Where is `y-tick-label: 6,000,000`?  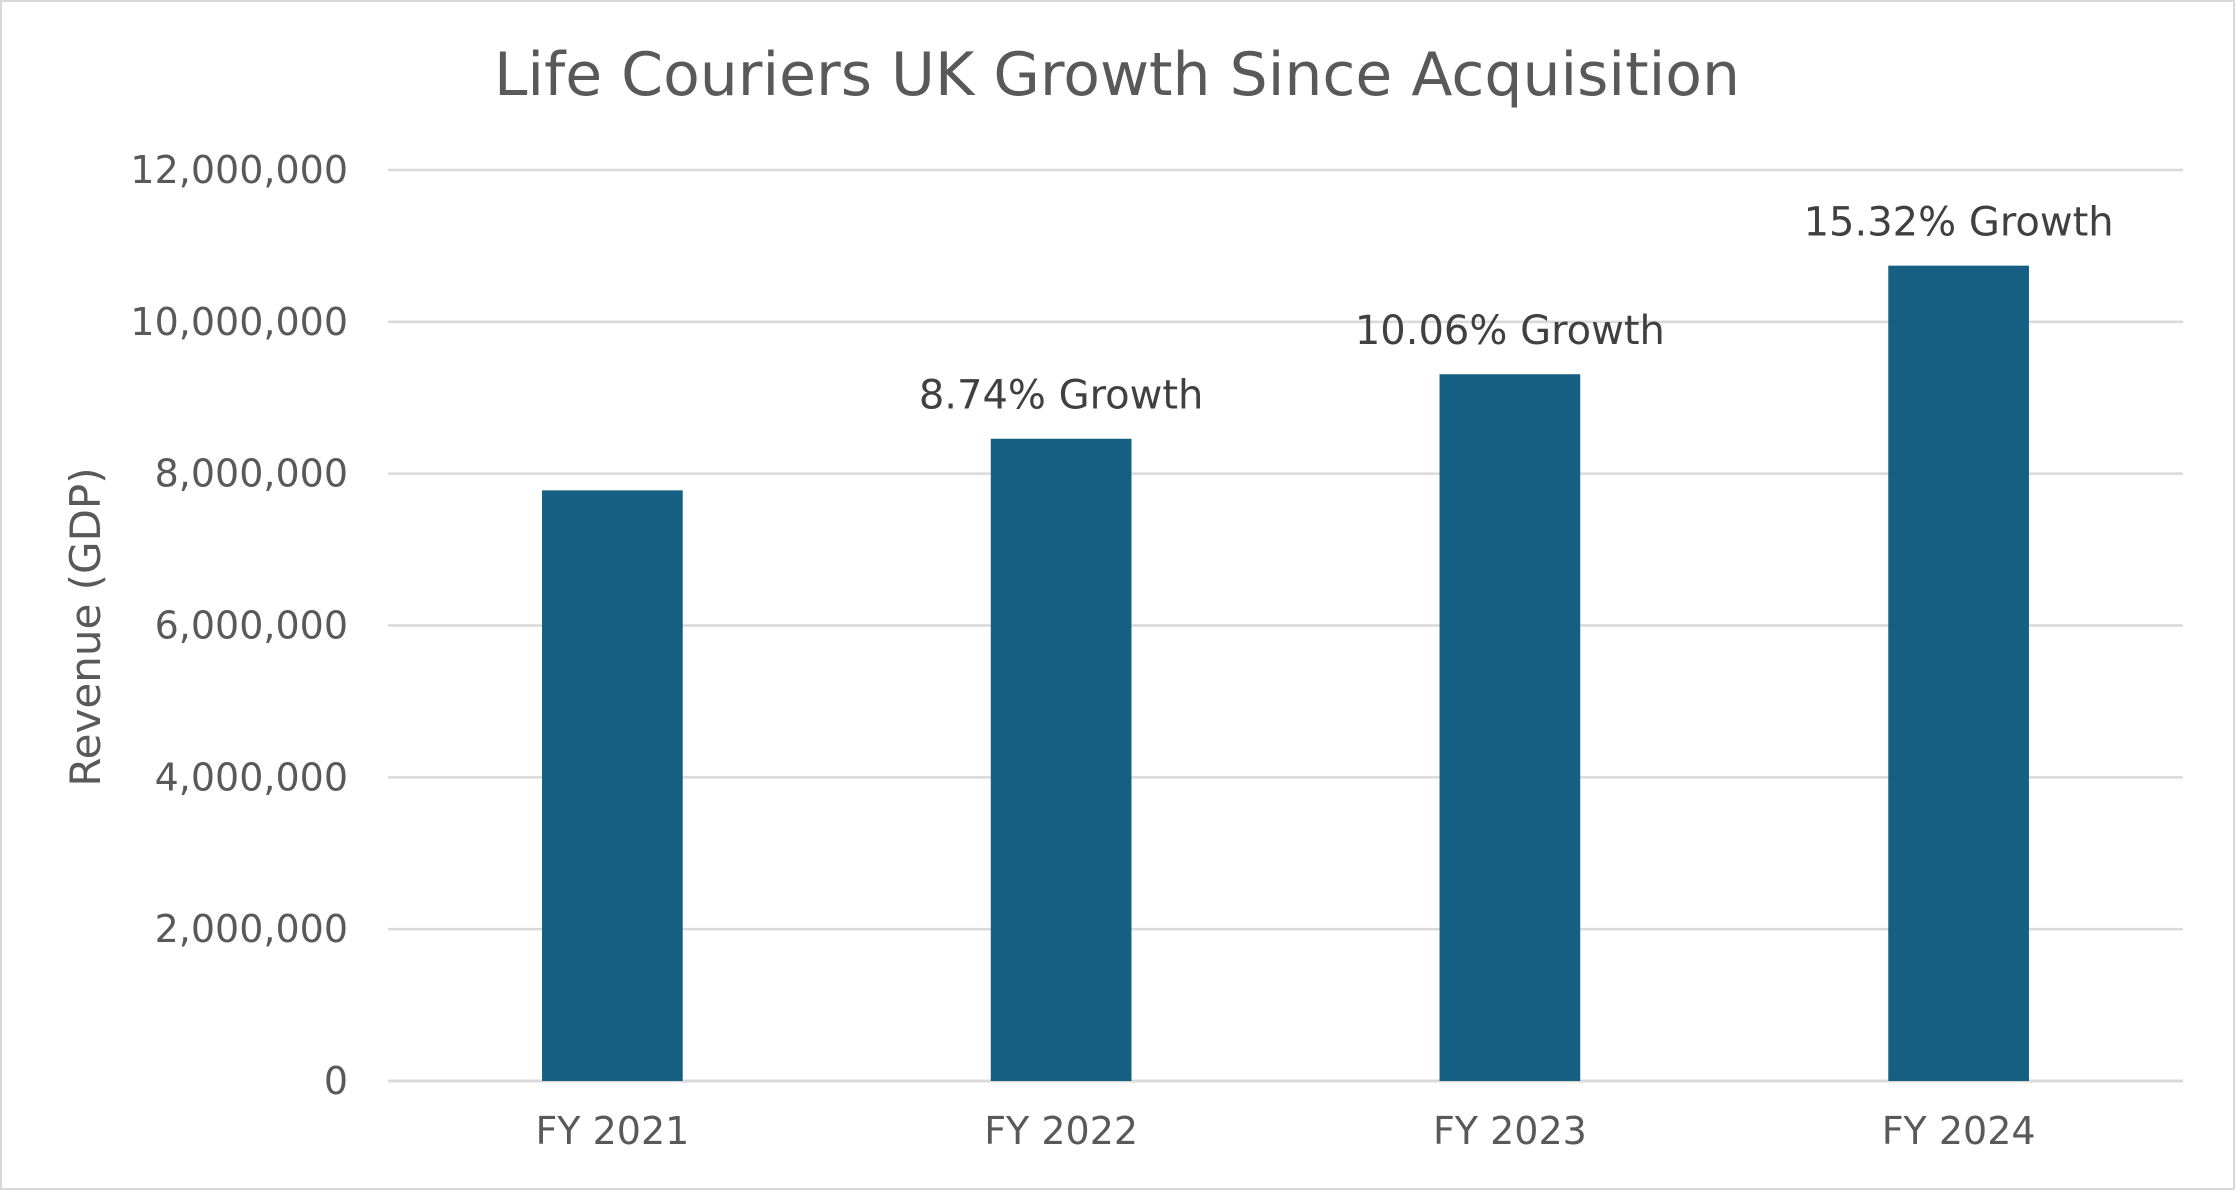
y-tick-label: 6,000,000 is located at coordinates (251, 626).